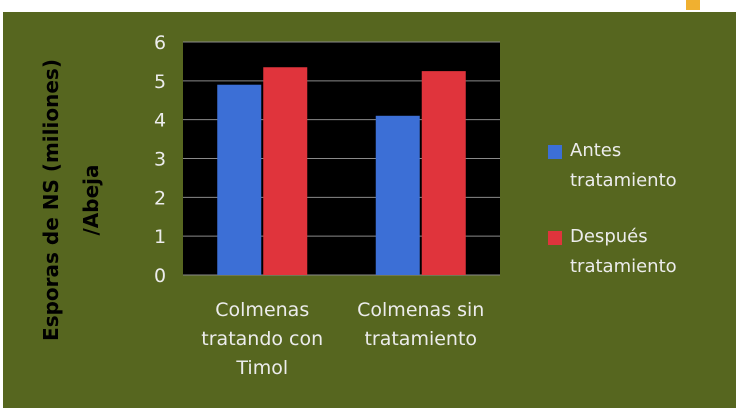 The width and height of the screenshot is (736, 418). Describe the element at coordinates (160, 82) in the screenshot. I see `y-tick-label: 5` at that location.